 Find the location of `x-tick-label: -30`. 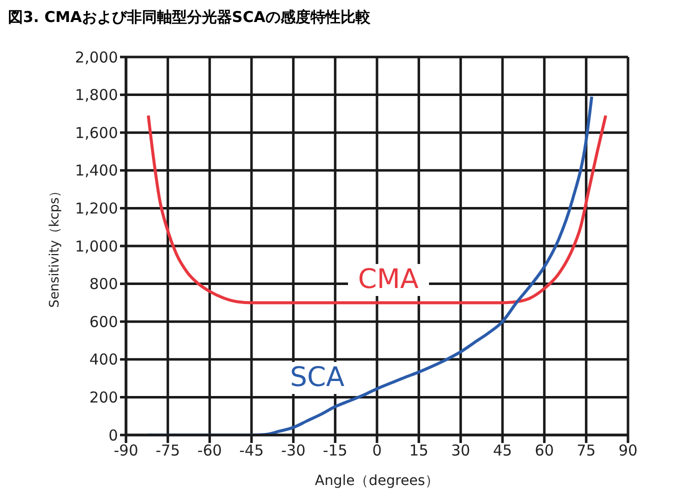

x-tick-label: -30 is located at coordinates (293, 451).